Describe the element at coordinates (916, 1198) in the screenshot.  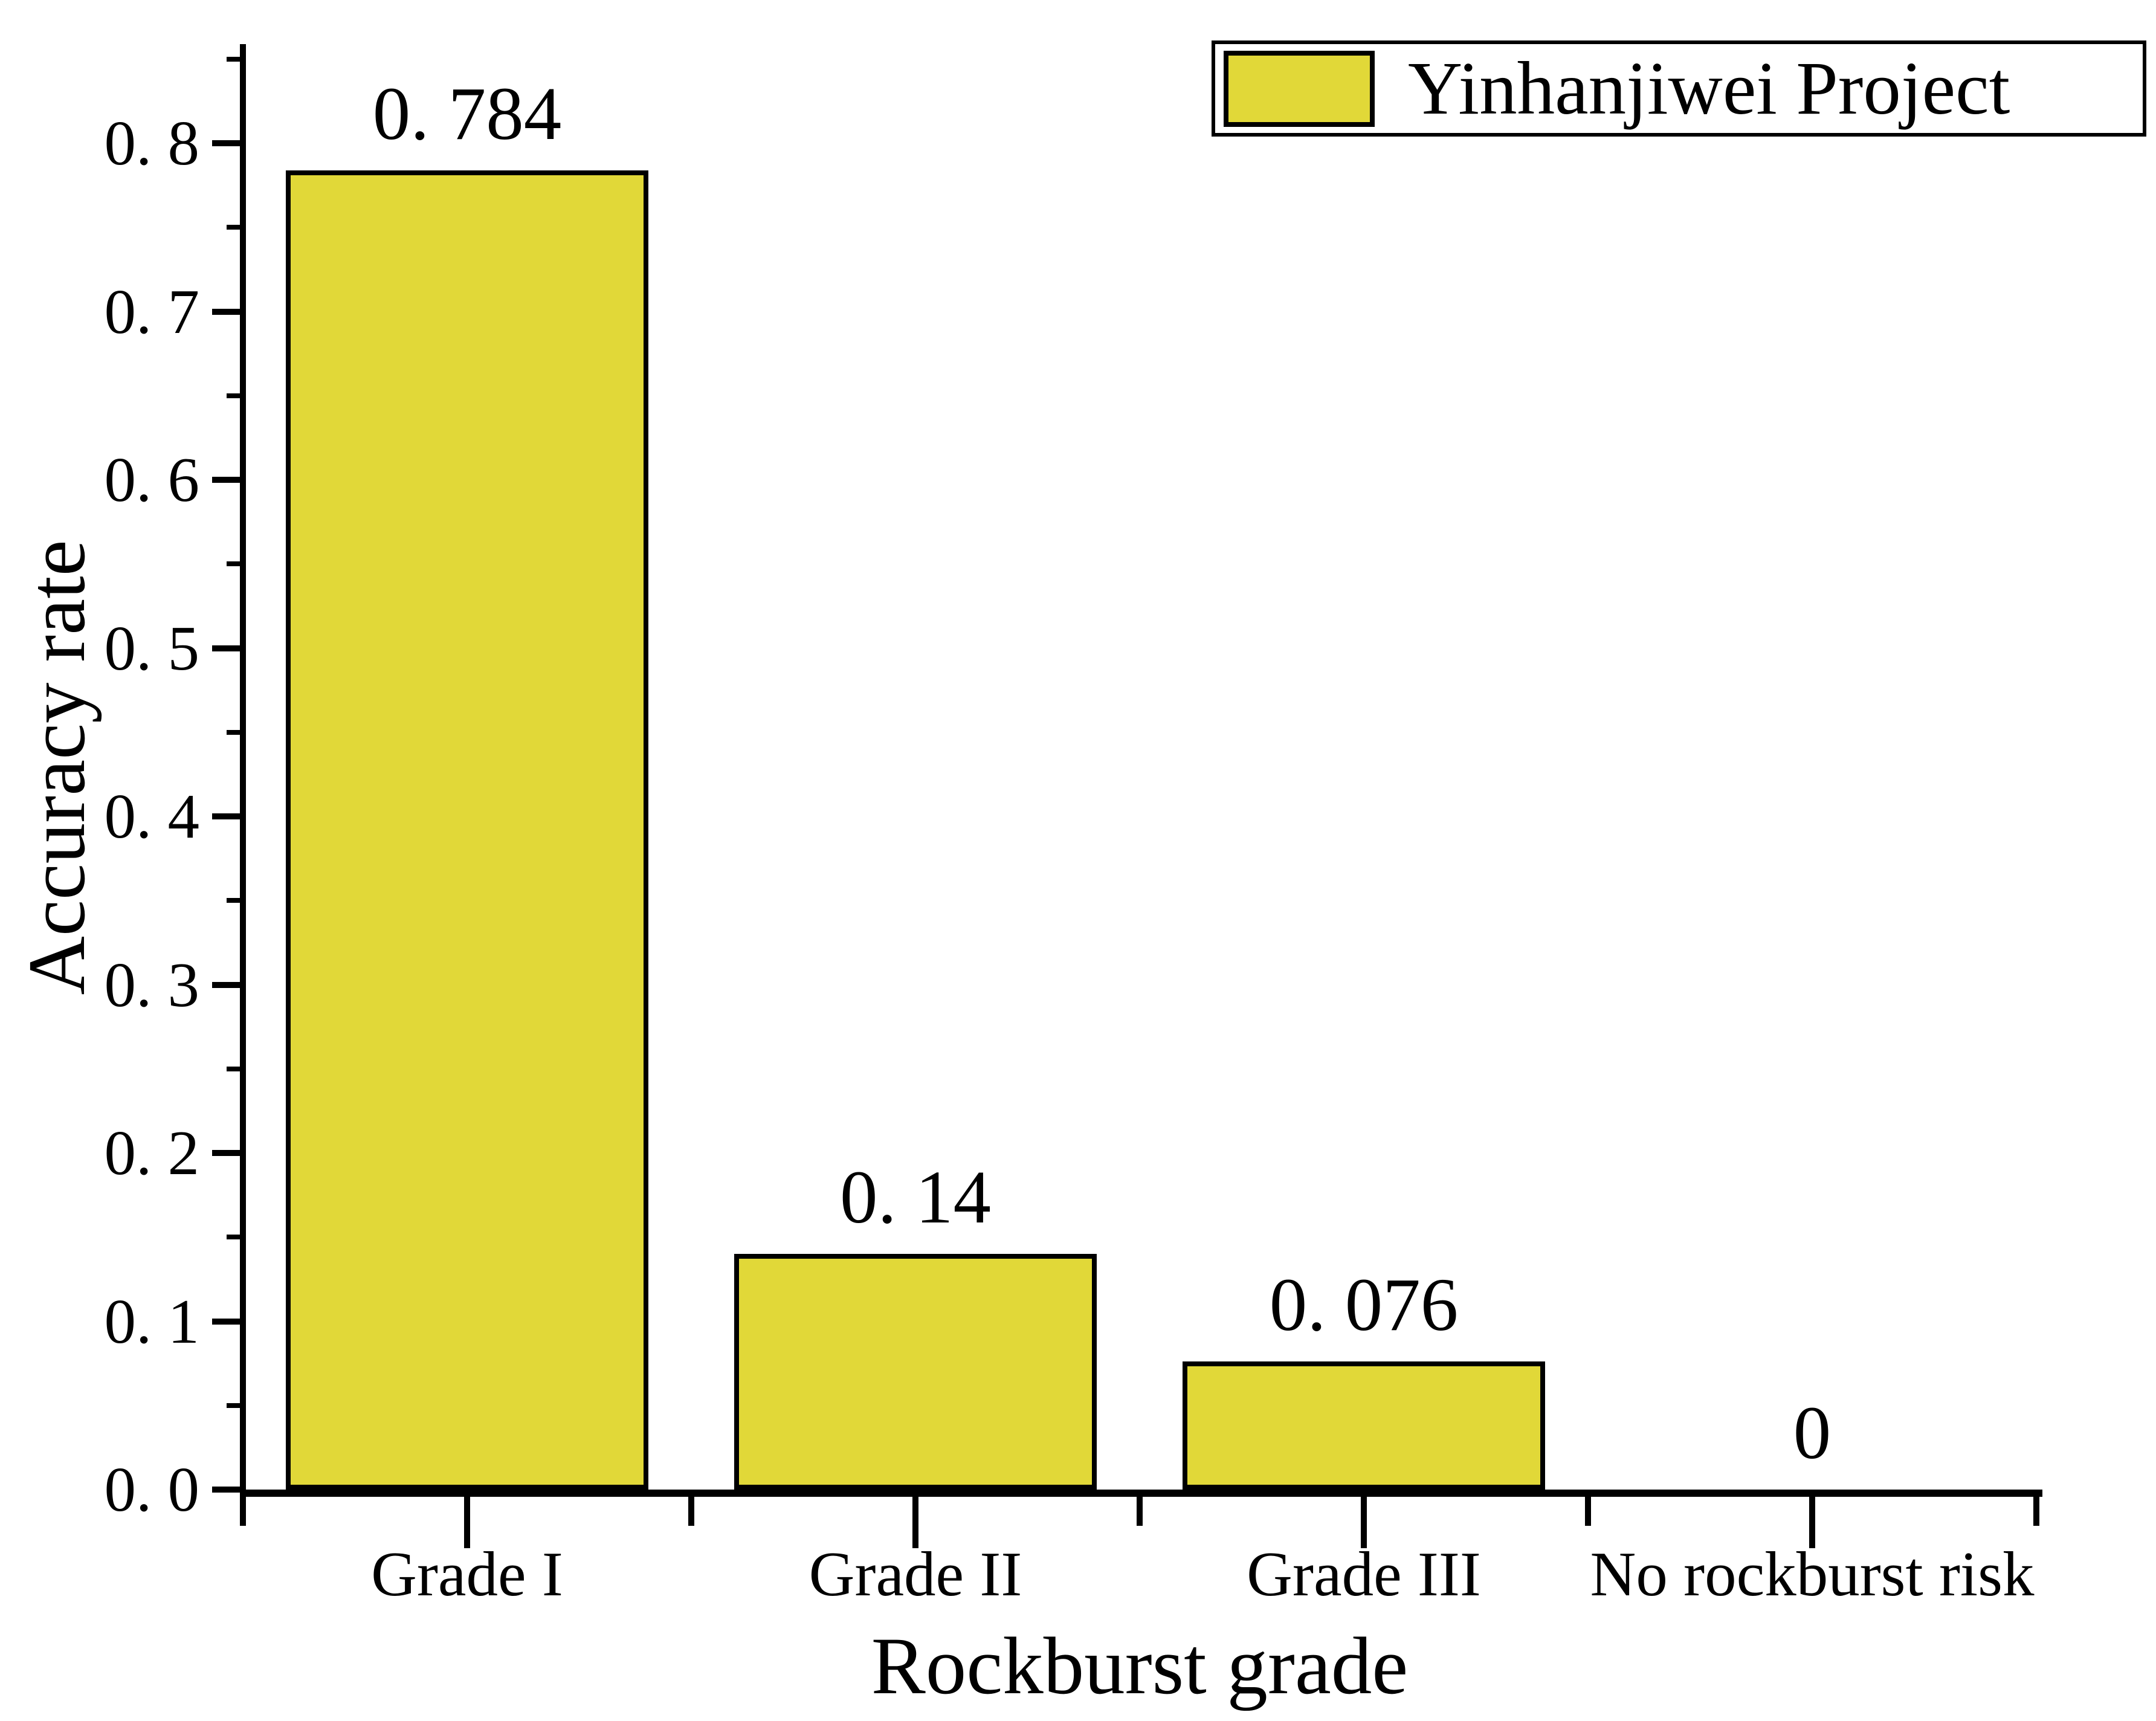
I see `bar-value-label: 0. 14` at that location.